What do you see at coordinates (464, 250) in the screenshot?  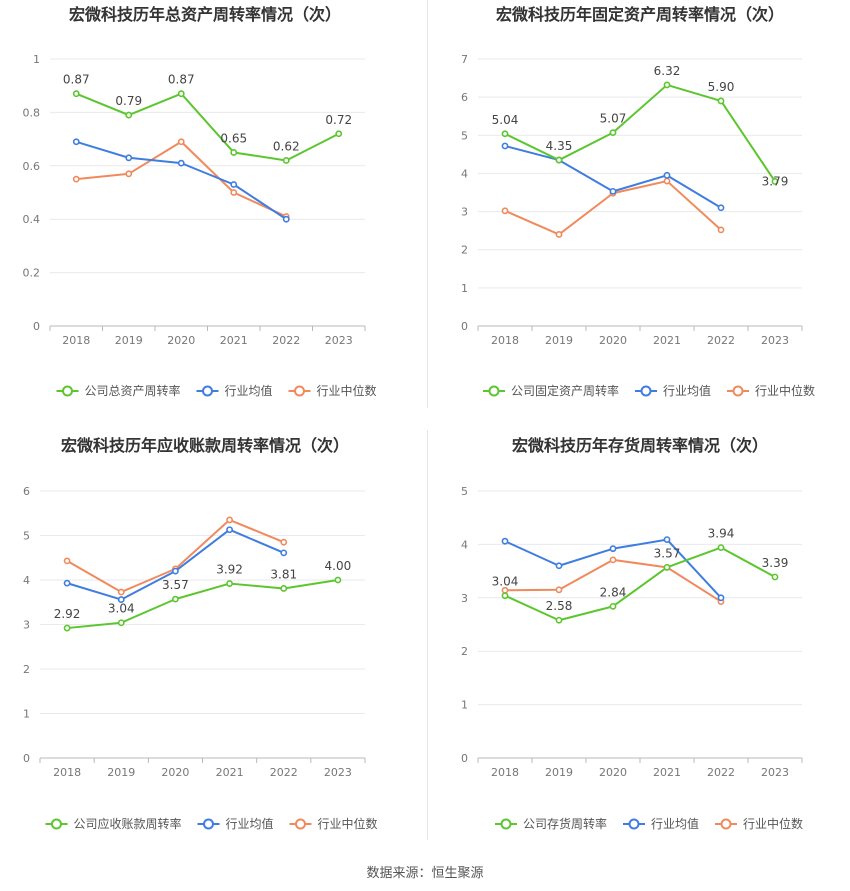 I see `y-tick-label: 2` at bounding box center [464, 250].